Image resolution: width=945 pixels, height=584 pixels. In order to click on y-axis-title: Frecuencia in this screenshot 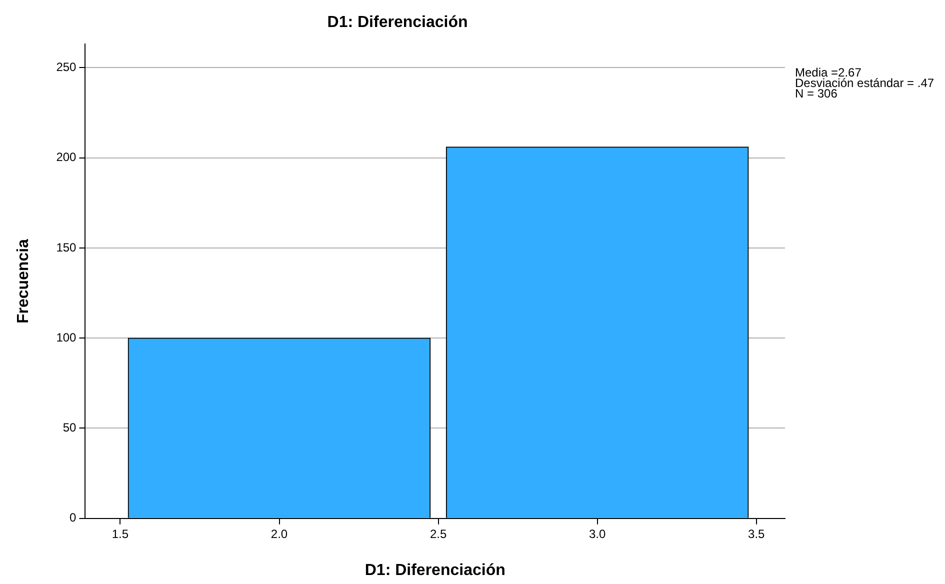, I will do `click(23, 281)`.